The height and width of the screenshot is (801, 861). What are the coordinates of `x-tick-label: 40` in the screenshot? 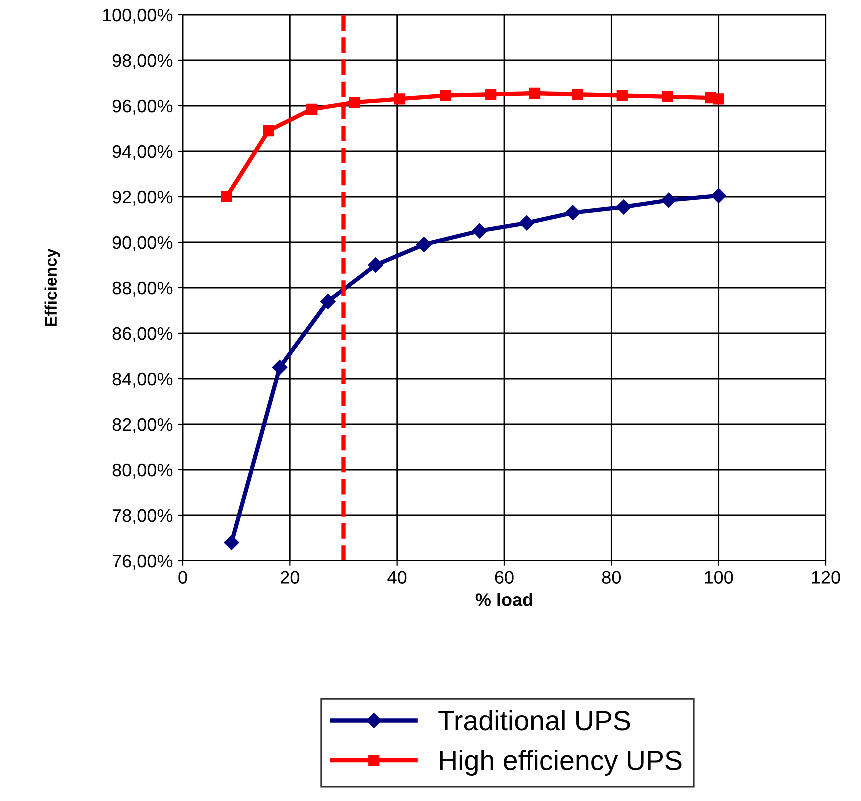 It's located at (397, 577).